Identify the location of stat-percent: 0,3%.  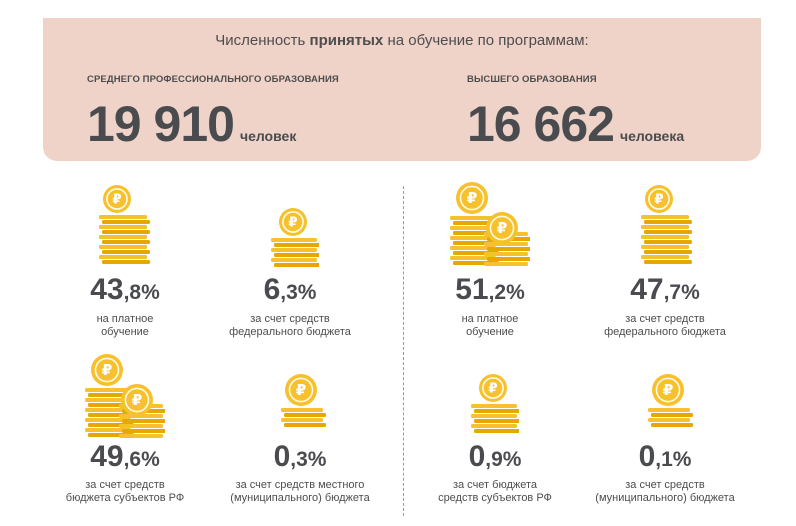
(300, 456).